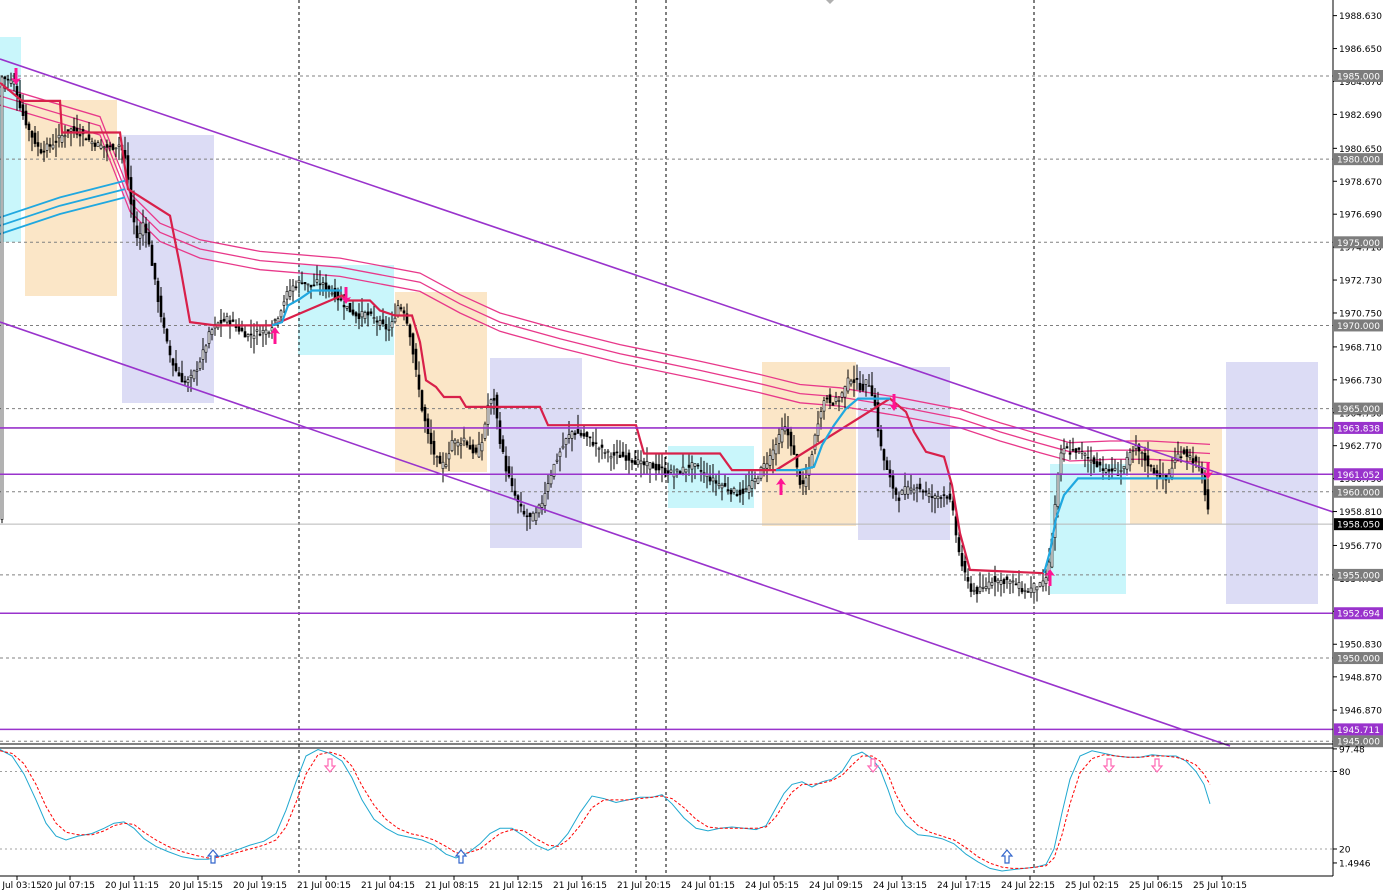  I want to click on price-tick-label: 1970.750, so click(1360, 314).